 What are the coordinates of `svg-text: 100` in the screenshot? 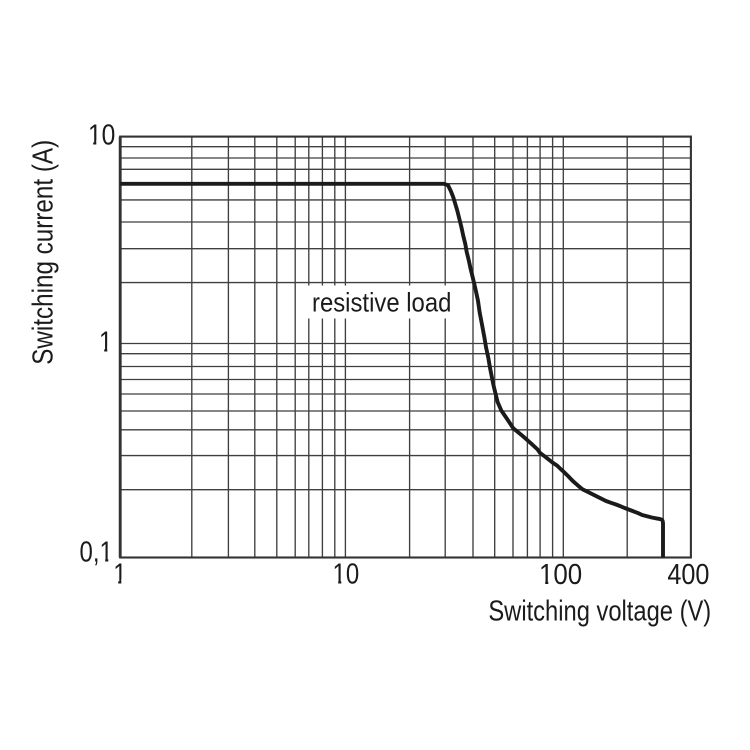 It's located at (560, 574).